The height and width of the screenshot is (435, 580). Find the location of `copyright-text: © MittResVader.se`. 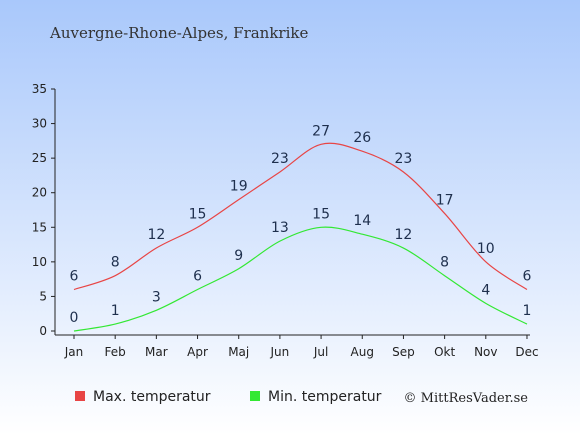

copyright-text: © MittResVader.se is located at coordinates (466, 398).